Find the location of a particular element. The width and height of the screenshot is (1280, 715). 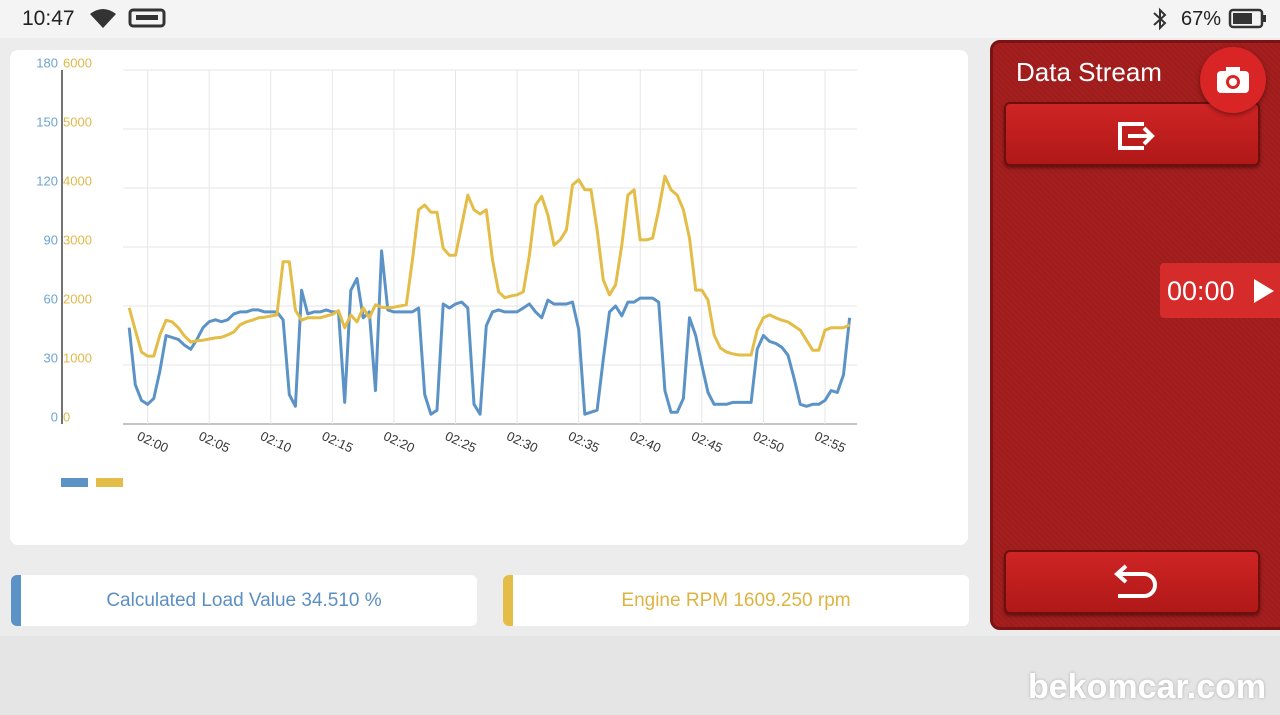

status-bar: 10:47 67% is located at coordinates (640, 19).